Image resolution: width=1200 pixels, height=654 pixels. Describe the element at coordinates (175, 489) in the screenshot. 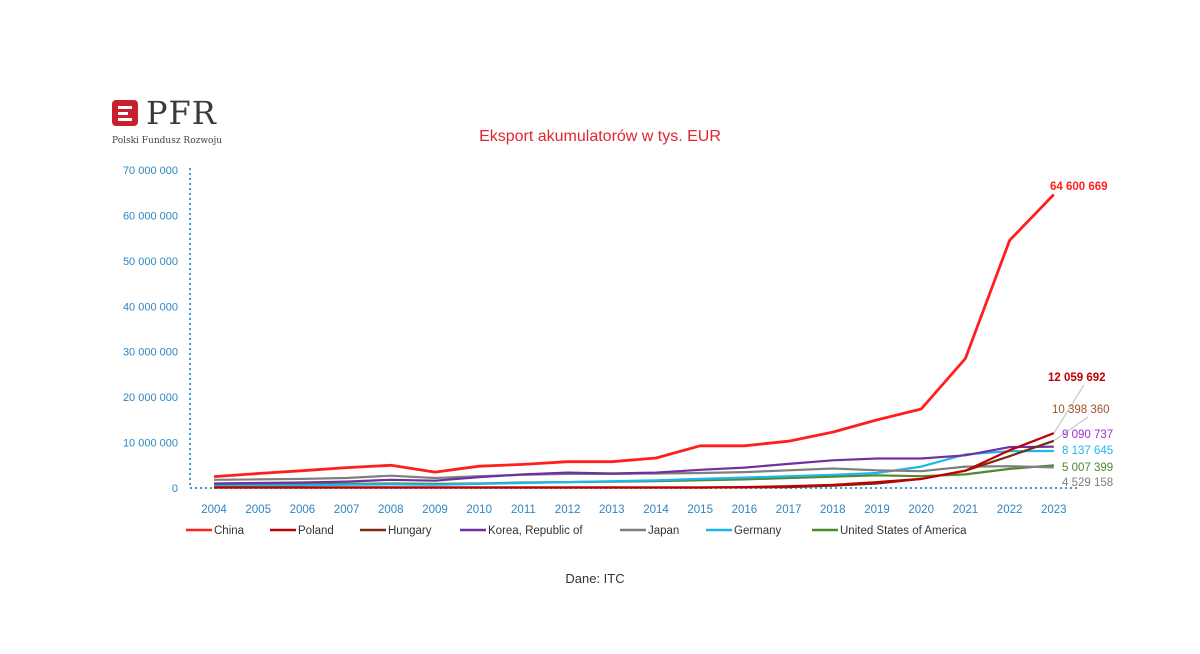

I see `y-tick-label: 0` at that location.